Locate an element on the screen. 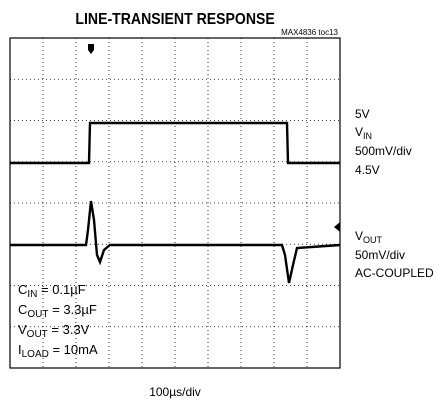 This screenshot has width=442, height=406. condition: CIN = 0.1µF is located at coordinates (52, 291).